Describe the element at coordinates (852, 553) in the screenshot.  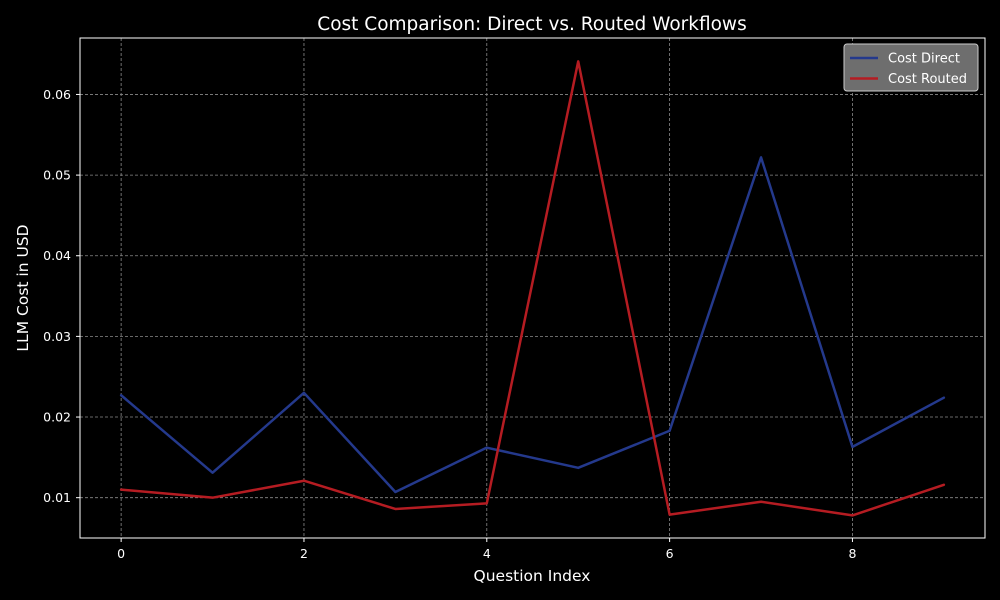
I see `x-tick-label: 8` at that location.